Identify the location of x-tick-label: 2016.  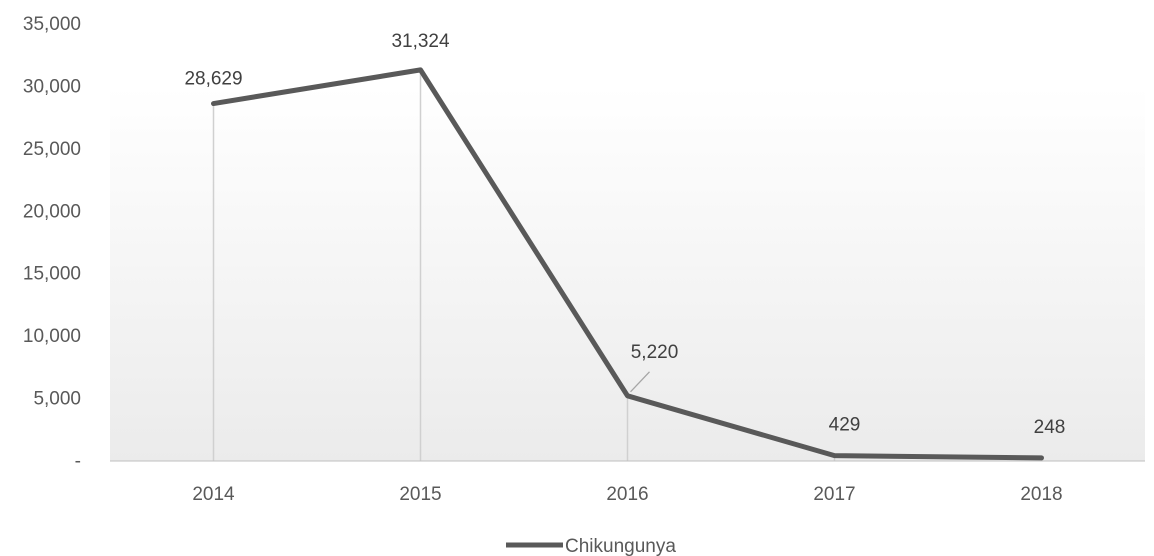
(627, 494).